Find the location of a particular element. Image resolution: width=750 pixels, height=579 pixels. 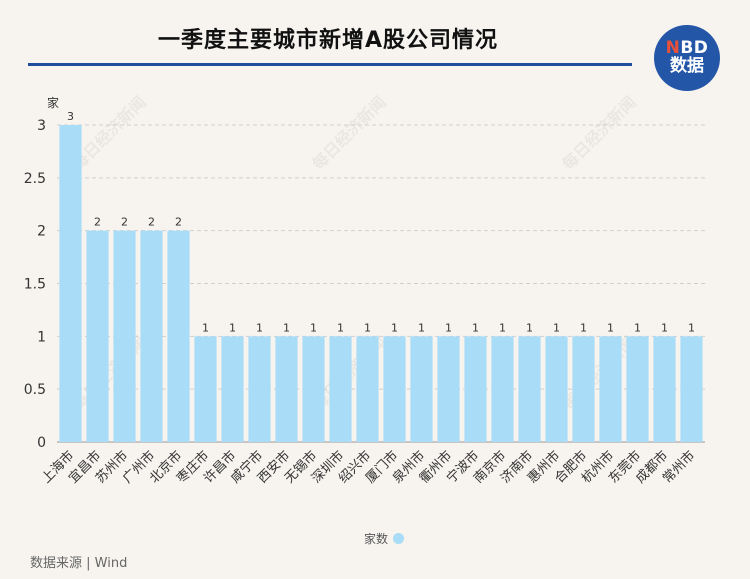

y-tick-label: 1 is located at coordinates (41, 337).